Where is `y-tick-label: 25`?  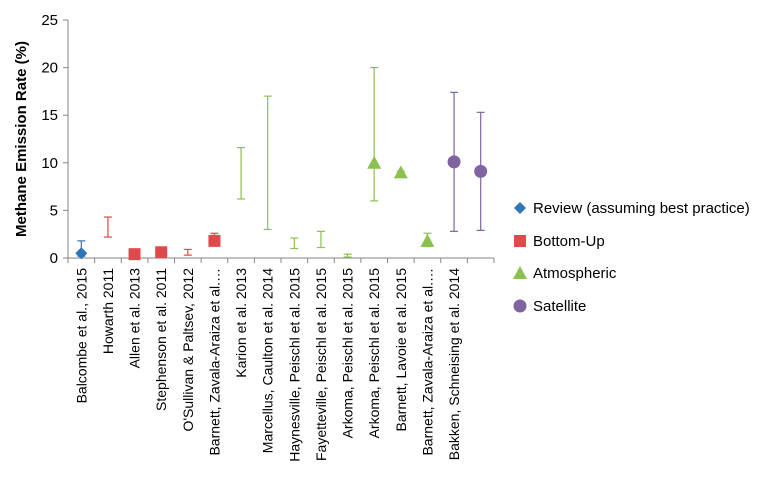 y-tick-label: 25 is located at coordinates (49, 20).